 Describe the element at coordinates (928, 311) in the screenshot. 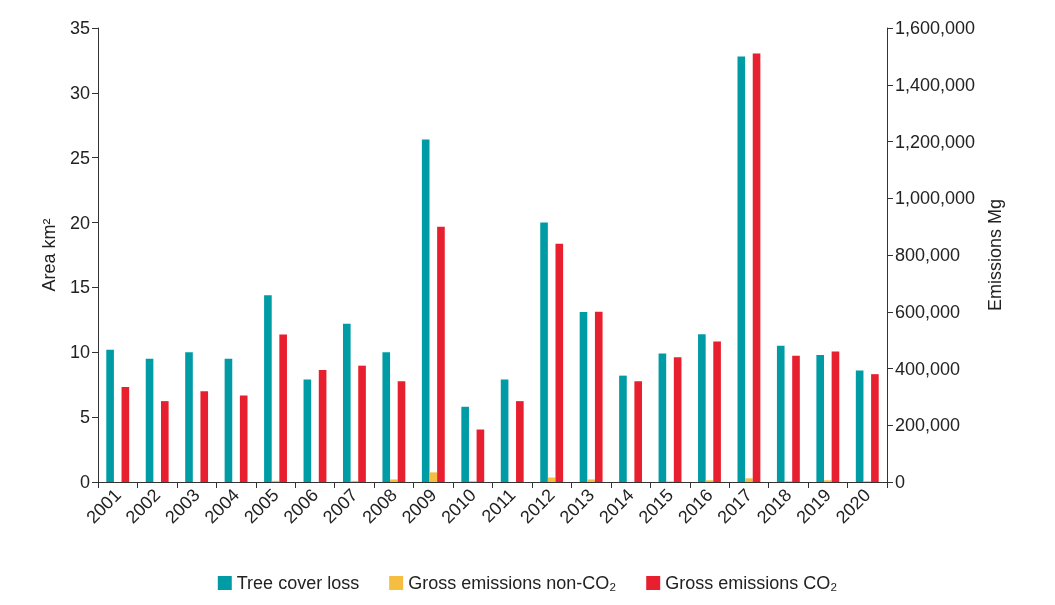

I see `y2-tick-label: 600,000` at that location.